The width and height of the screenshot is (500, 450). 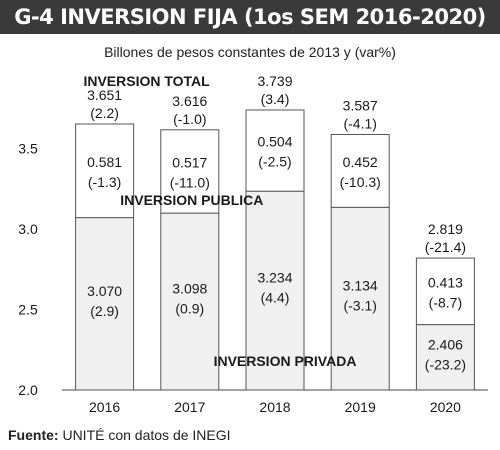 I want to click on data-label-private: 3.234, so click(x=274, y=278).